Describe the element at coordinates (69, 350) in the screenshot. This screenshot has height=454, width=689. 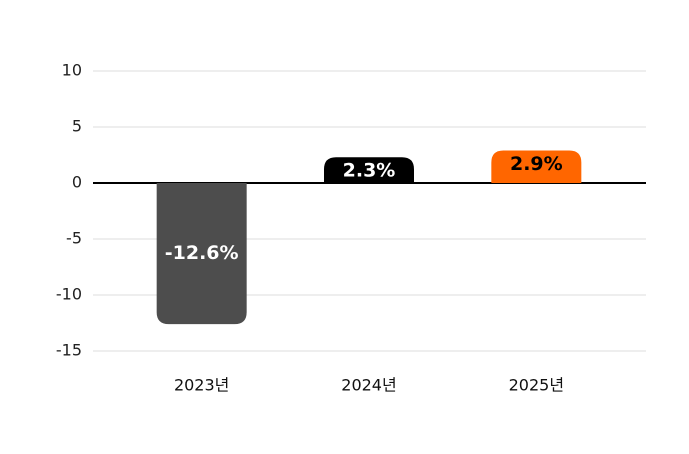
I see `y-tick-label: -15` at that location.